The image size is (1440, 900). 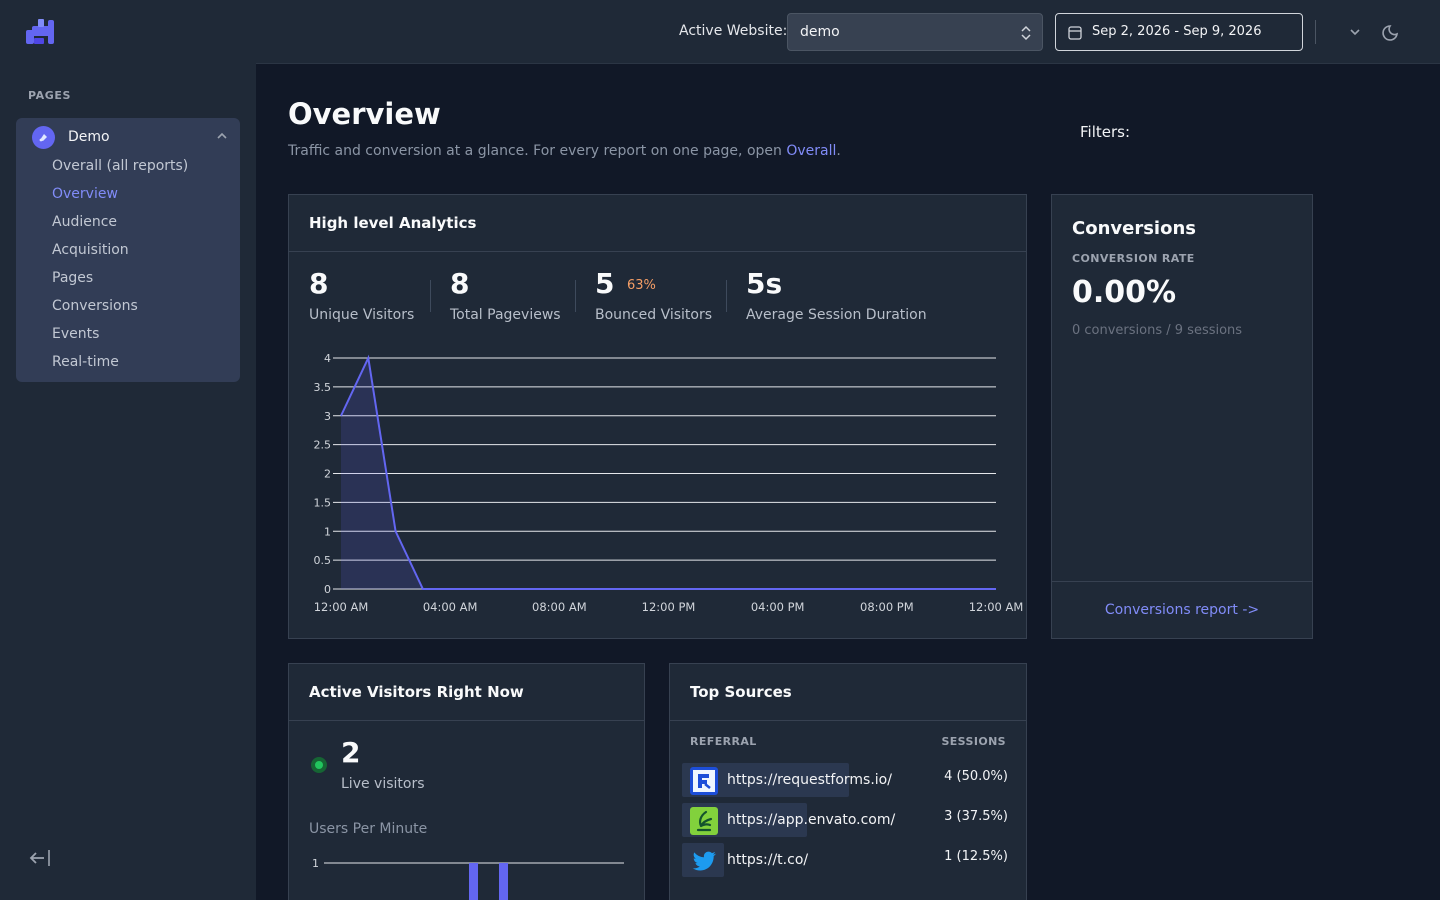 I want to click on source-row: https://requestforms.io/ 4 (50.0%), so click(x=849, y=780).